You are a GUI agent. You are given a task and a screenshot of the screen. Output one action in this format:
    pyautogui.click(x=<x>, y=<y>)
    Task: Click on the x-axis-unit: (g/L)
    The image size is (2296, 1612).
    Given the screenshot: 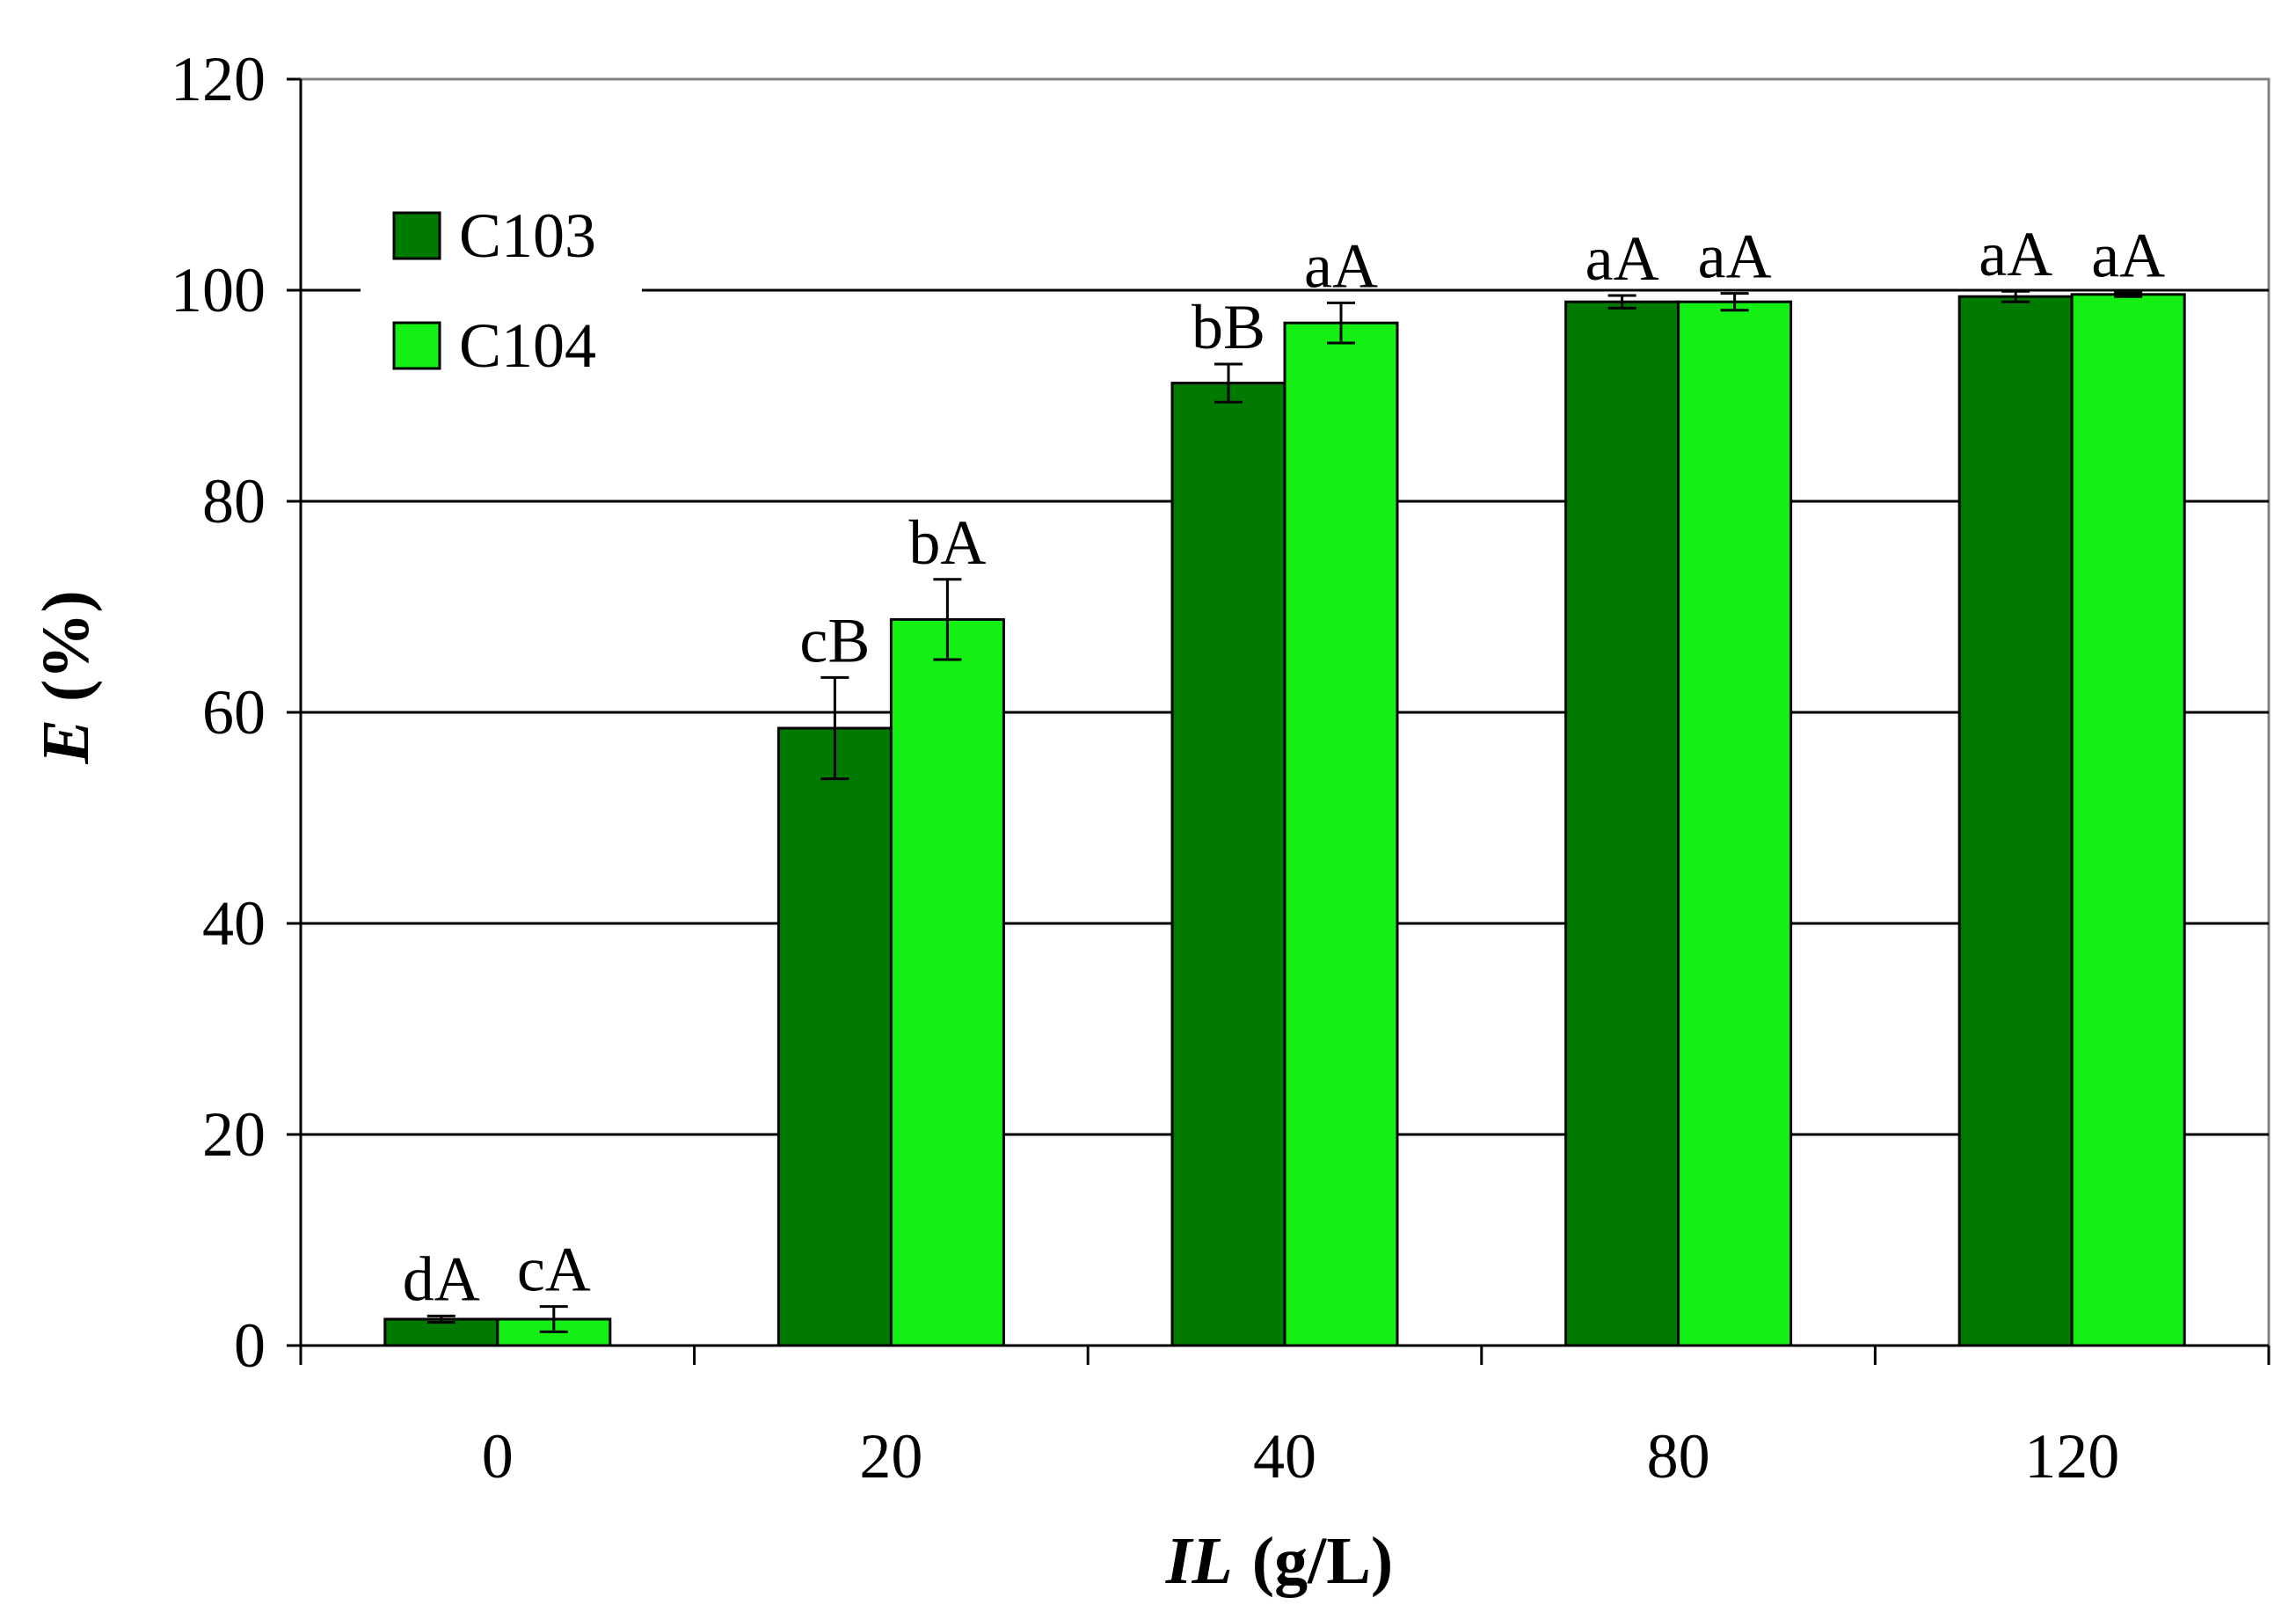 What is the action you would take?
    pyautogui.click(x=1323, y=1561)
    